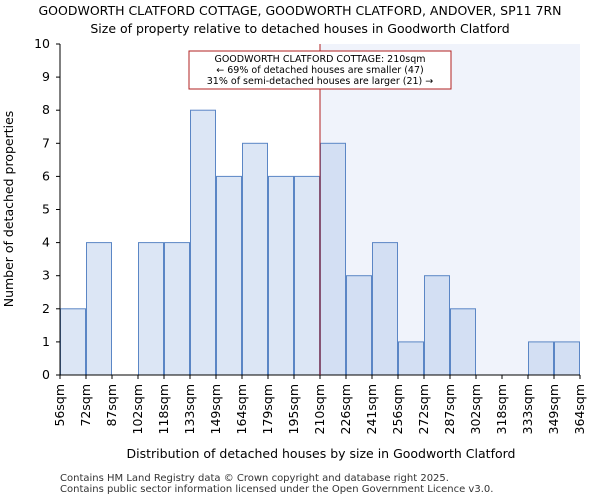 This screenshot has width=600, height=500. I want to click on x-tick-label: 210sqm, so click(319, 409).